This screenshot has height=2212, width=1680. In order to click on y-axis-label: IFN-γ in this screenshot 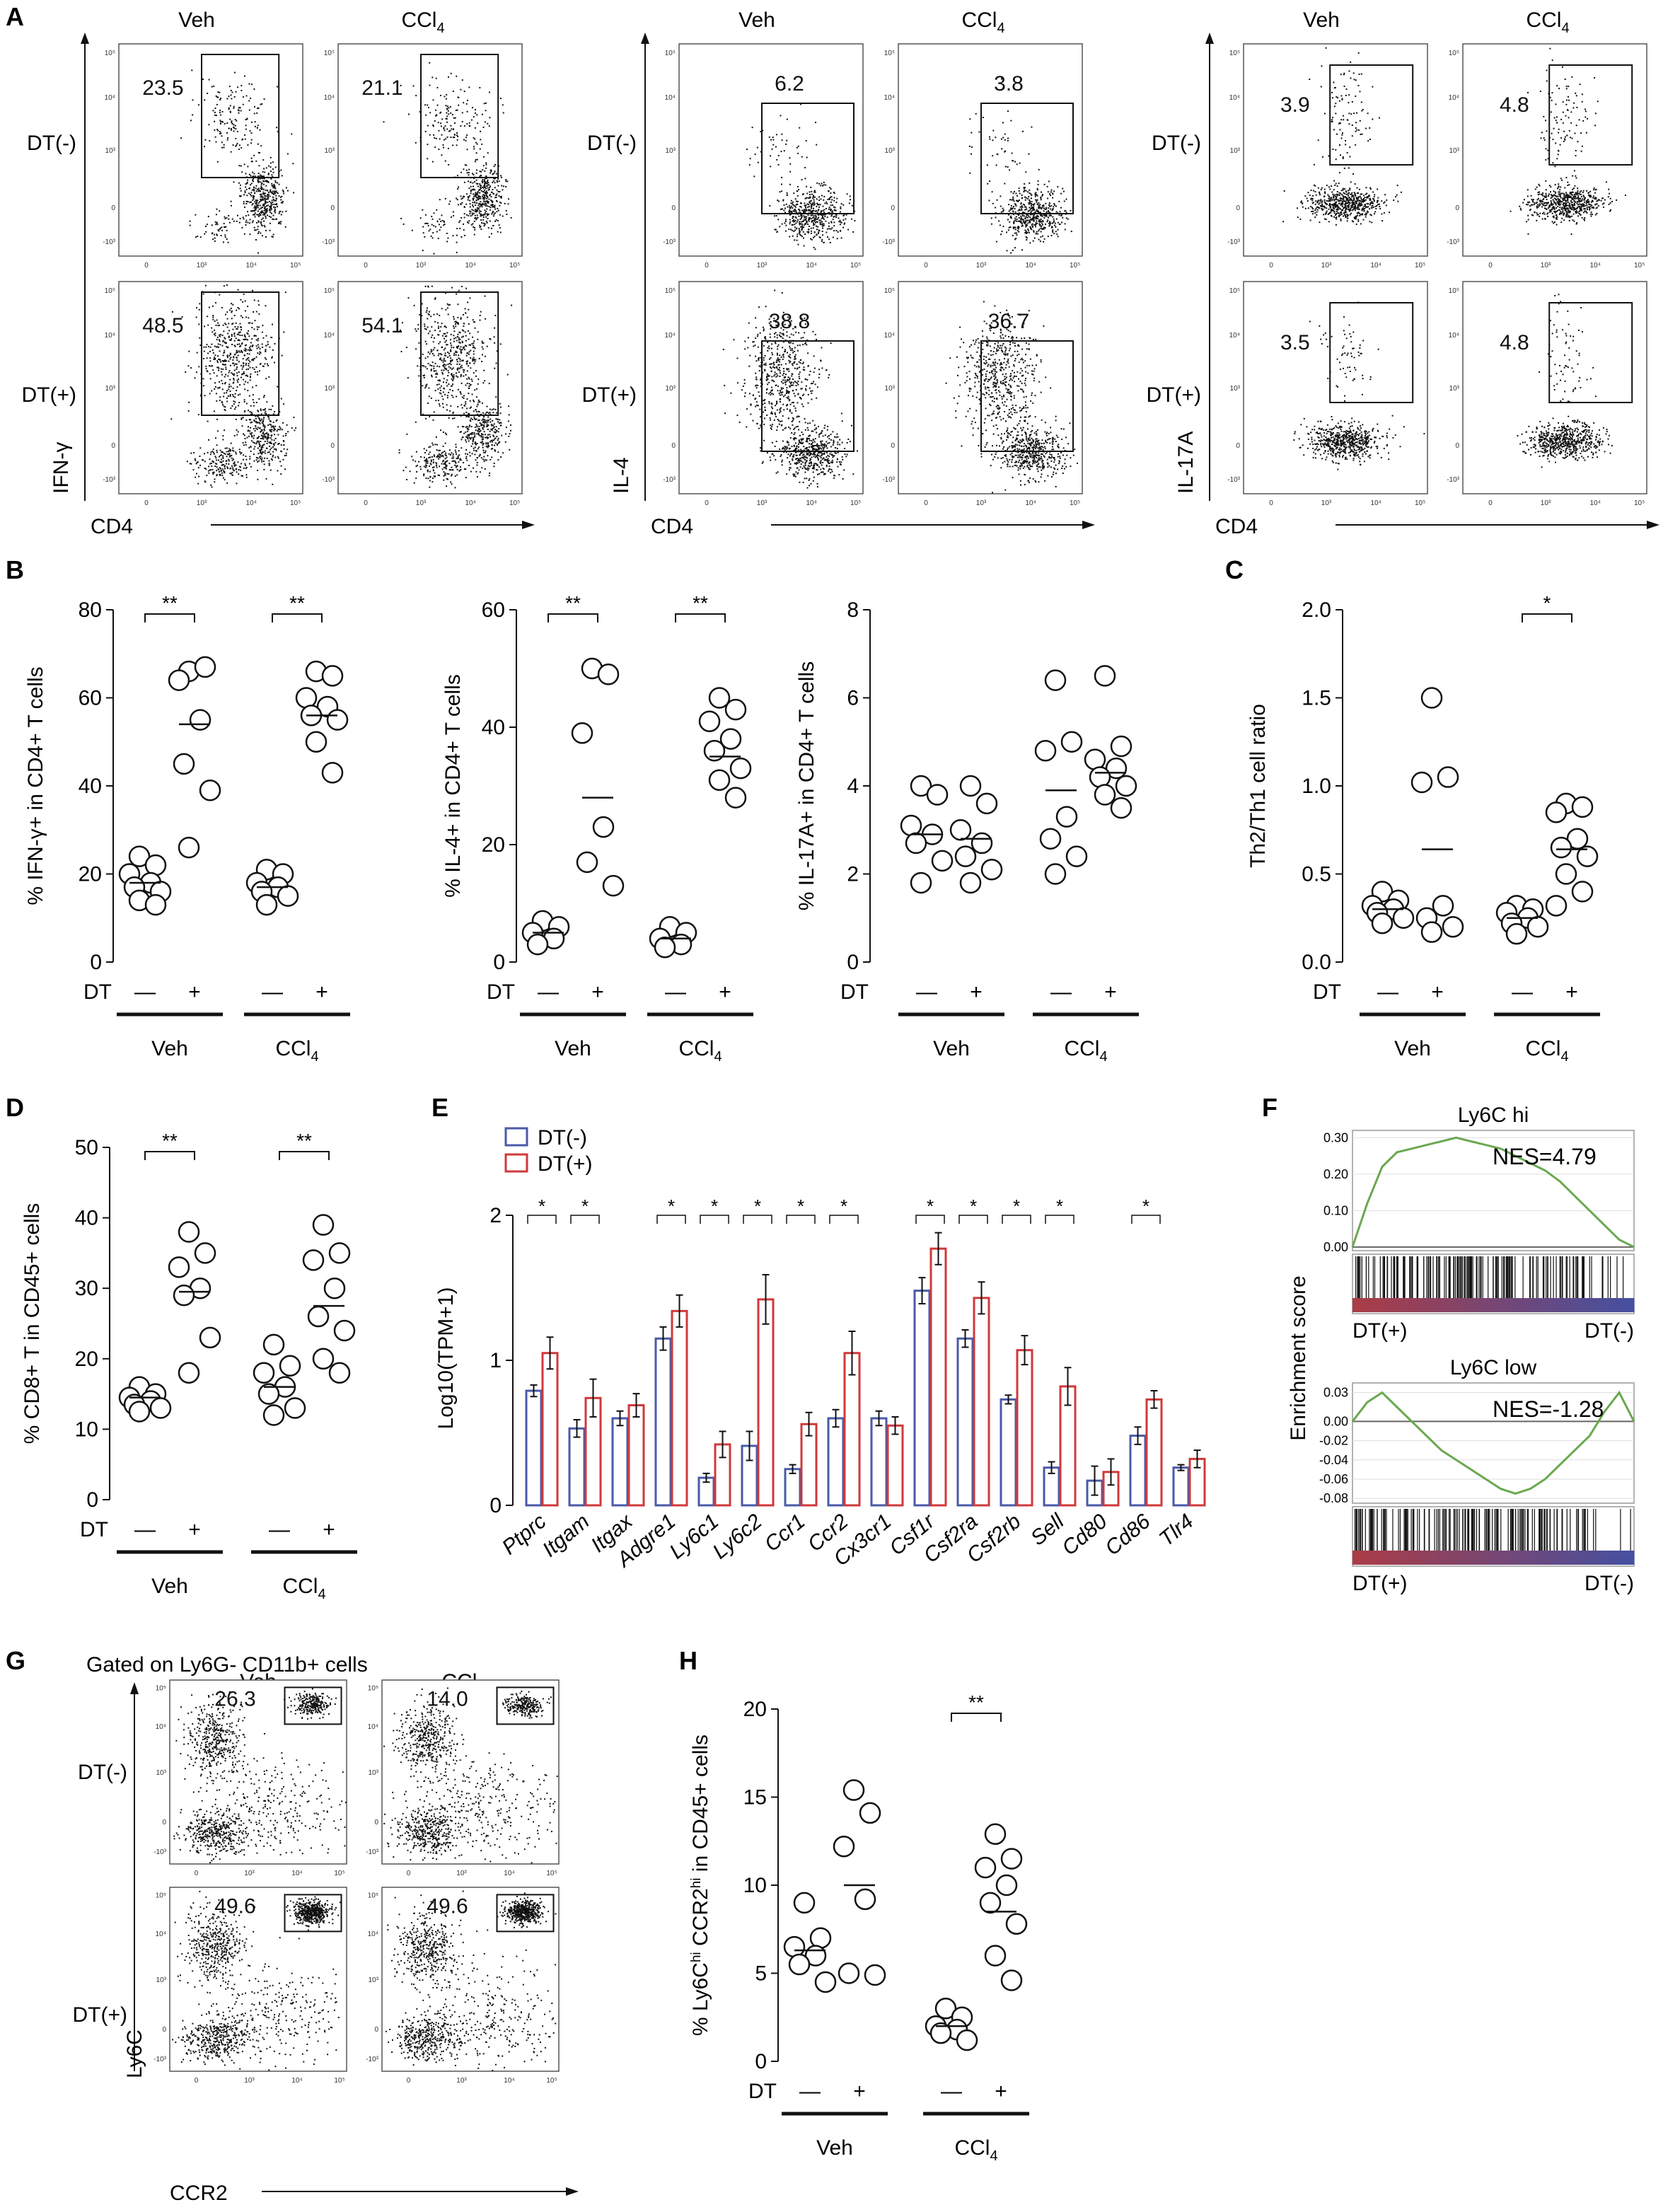, I will do `click(61, 468)`.